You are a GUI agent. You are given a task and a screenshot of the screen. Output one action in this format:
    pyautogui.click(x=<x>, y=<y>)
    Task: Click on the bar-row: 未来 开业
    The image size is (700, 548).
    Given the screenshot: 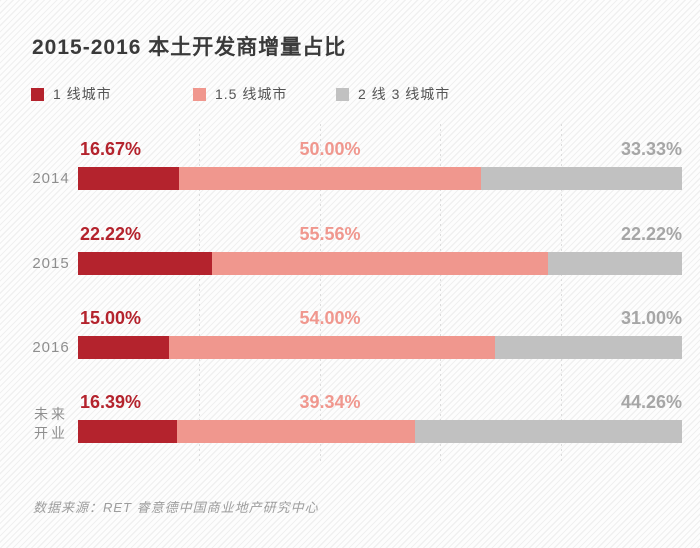 What is the action you would take?
    pyautogui.click(x=358, y=424)
    